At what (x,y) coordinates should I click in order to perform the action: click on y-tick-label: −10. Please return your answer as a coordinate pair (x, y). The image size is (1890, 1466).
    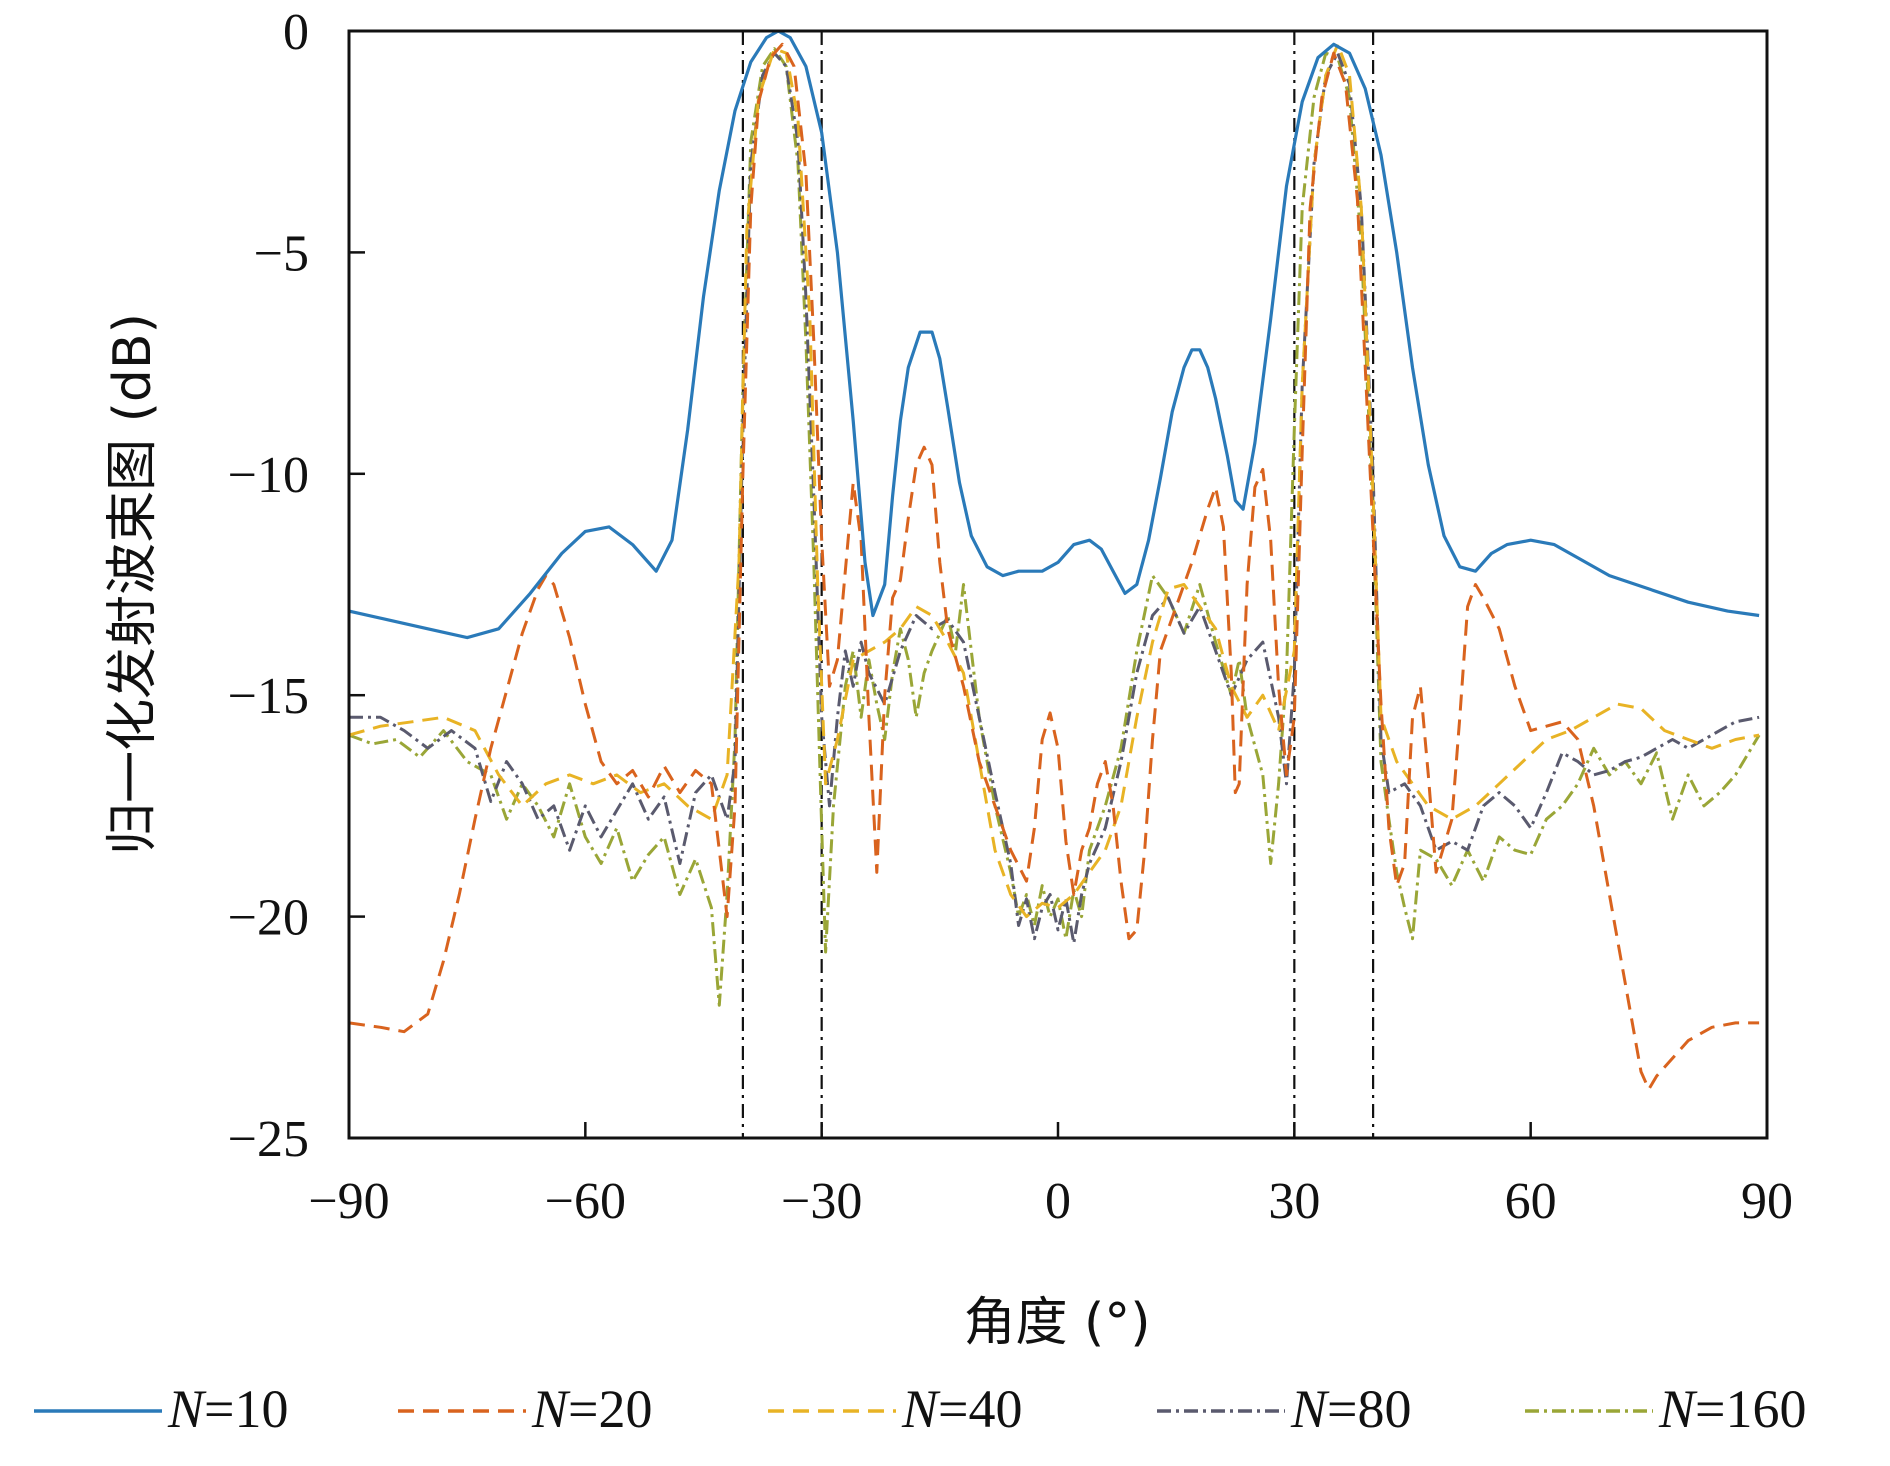
    Looking at the image, I should click on (268, 475).